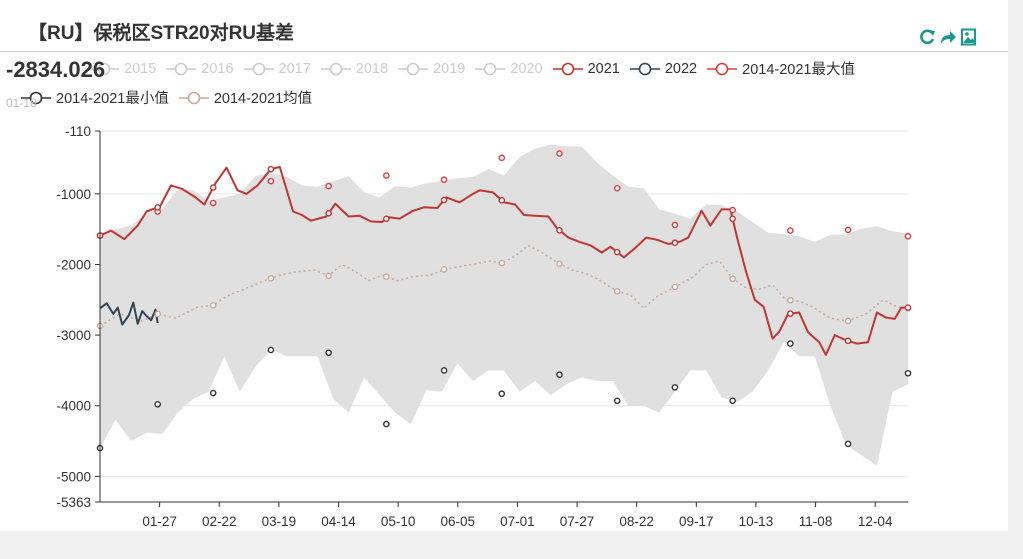 This screenshot has width=1023, height=559. Describe the element at coordinates (875, 521) in the screenshot. I see `x-tick-label: 12-04` at that location.